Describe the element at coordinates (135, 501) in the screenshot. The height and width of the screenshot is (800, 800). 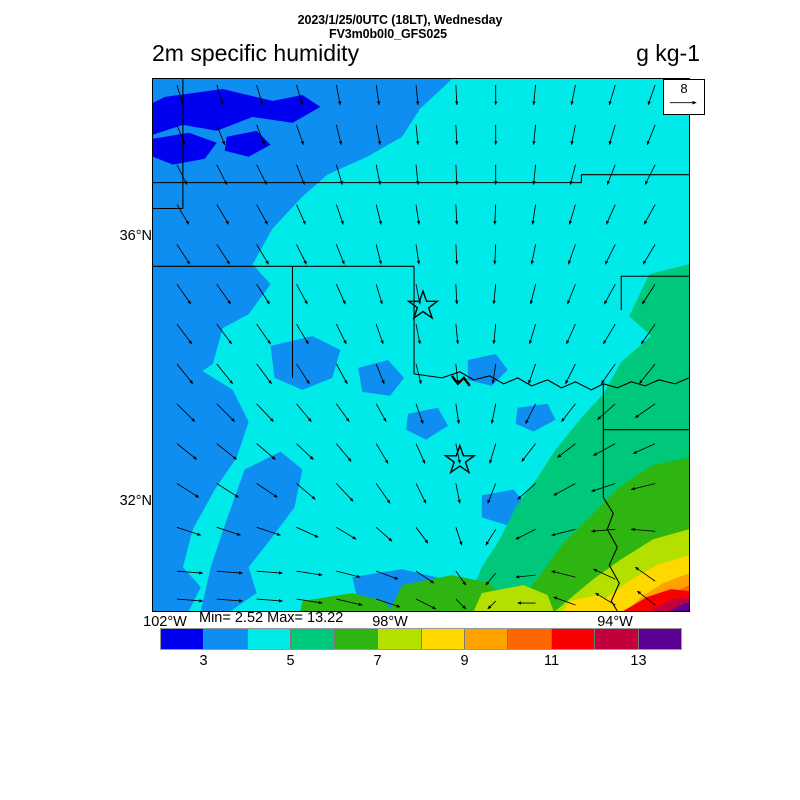
I see `lat-label-32n: 32°N` at that location.